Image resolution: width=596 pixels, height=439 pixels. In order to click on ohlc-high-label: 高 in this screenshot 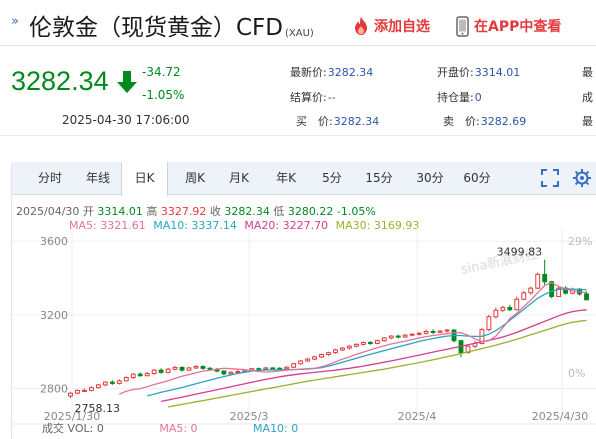, I will do `click(152, 211)`.